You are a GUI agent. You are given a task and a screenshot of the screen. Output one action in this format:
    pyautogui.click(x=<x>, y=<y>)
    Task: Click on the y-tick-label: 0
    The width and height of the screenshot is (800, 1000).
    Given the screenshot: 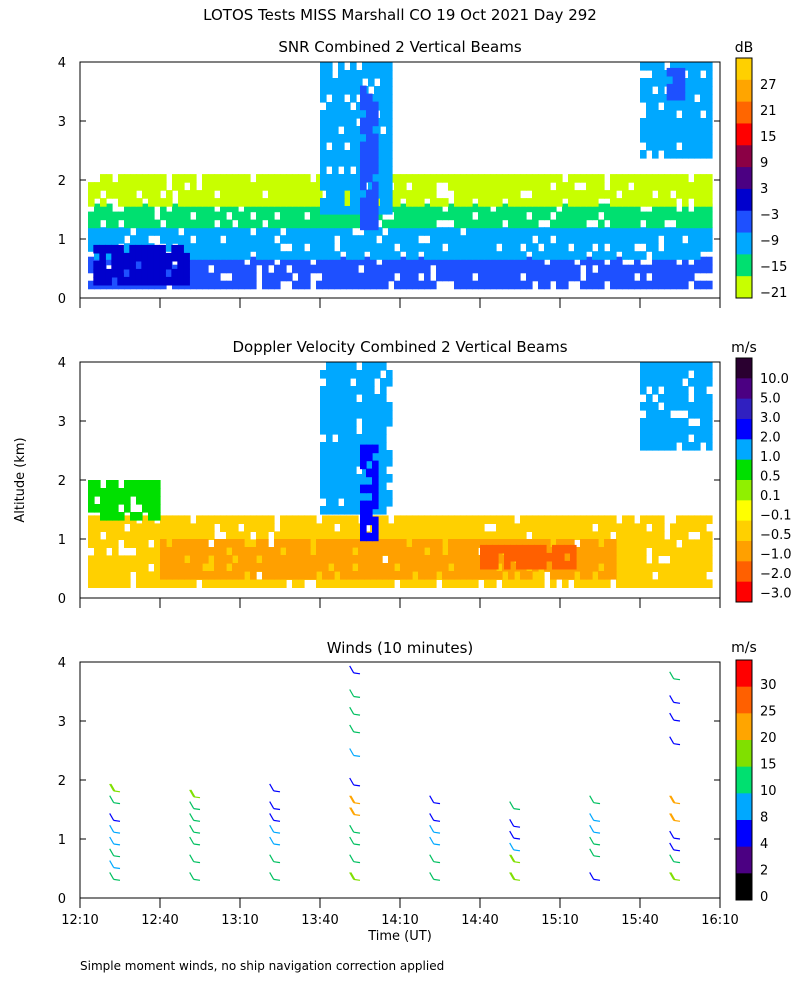 What is the action you would take?
    pyautogui.click(x=62, y=899)
    